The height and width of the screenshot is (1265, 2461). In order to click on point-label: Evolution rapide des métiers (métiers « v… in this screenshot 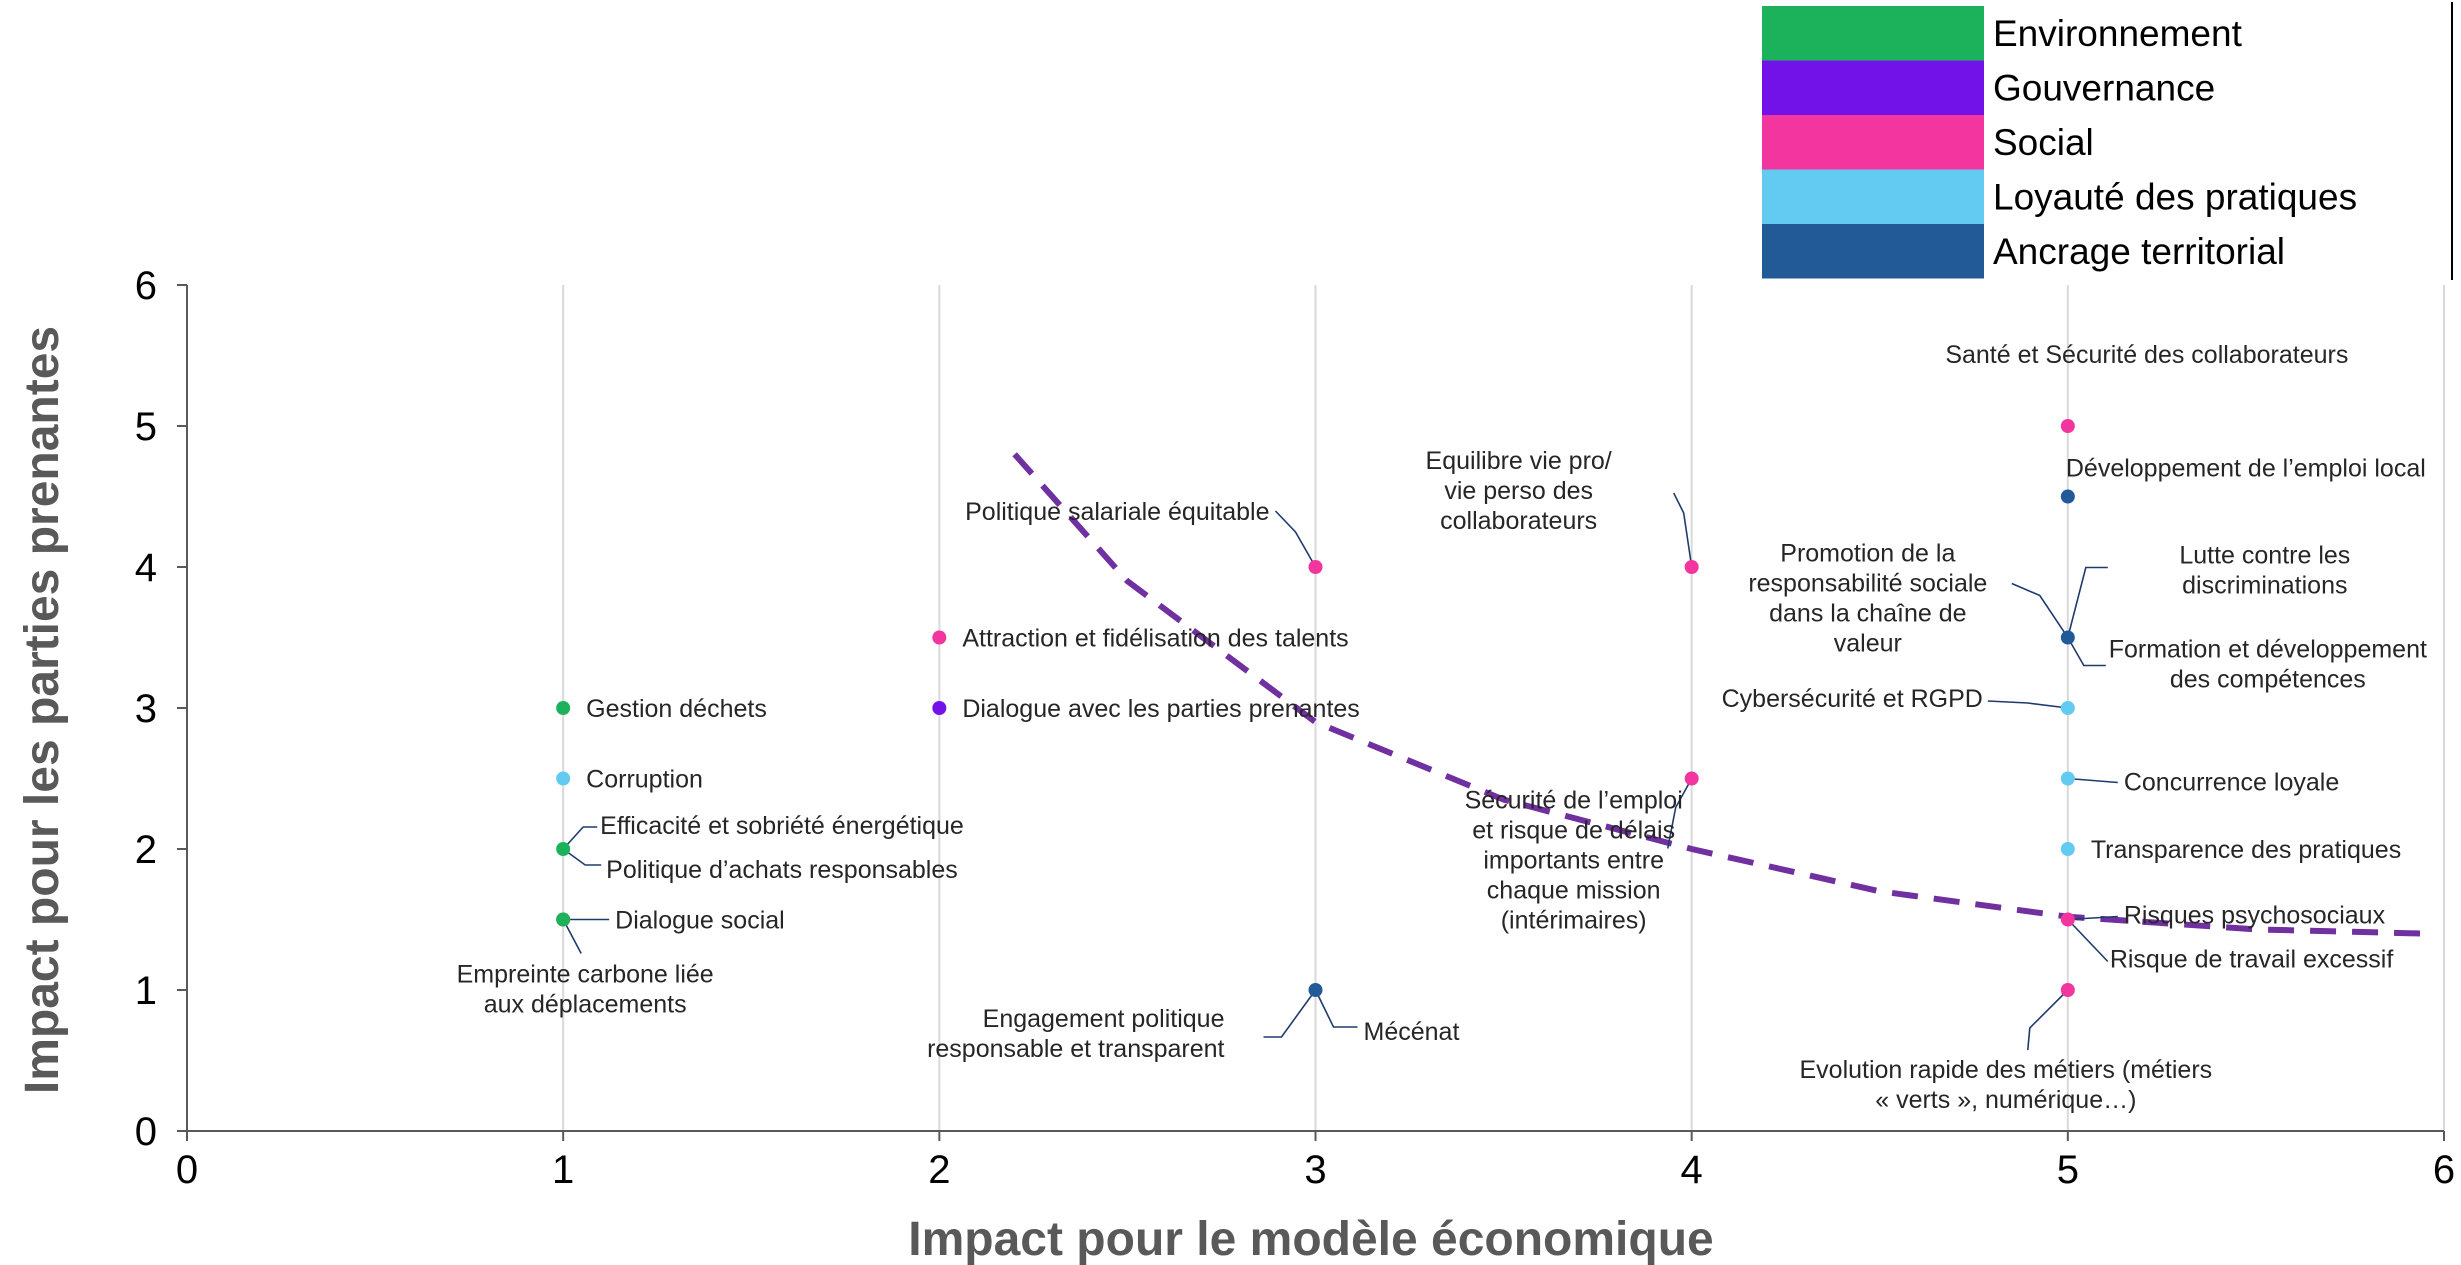, I will do `click(2005, 1085)`.